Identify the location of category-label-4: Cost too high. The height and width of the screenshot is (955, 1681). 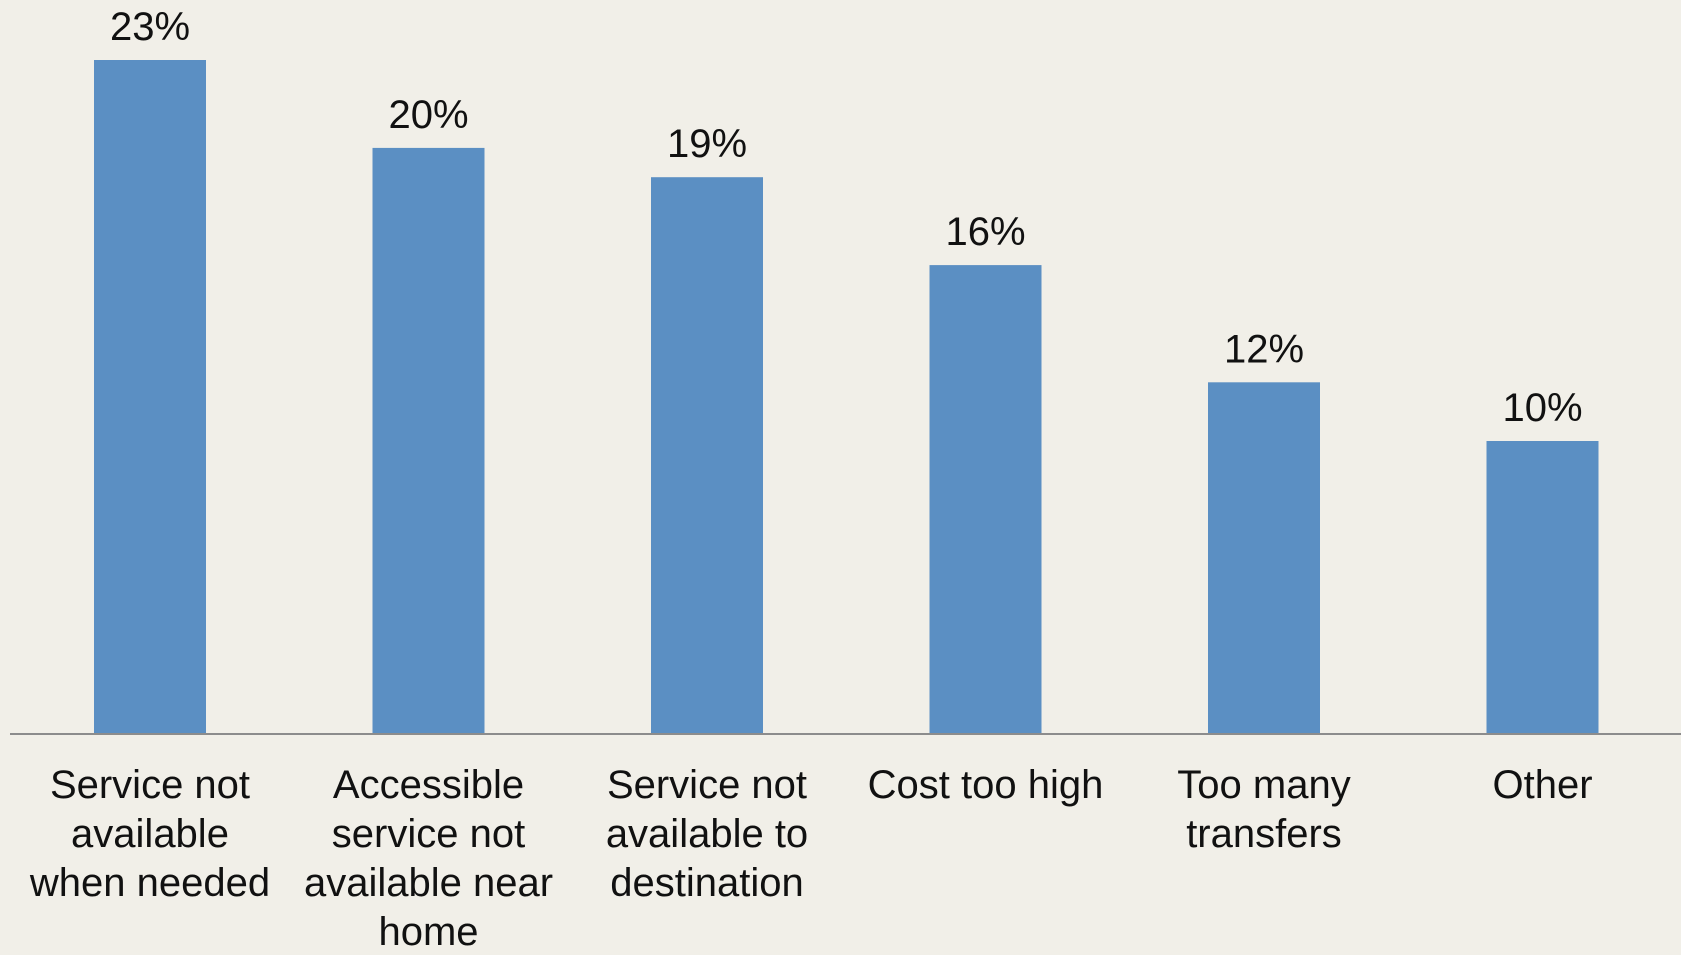
(986, 785).